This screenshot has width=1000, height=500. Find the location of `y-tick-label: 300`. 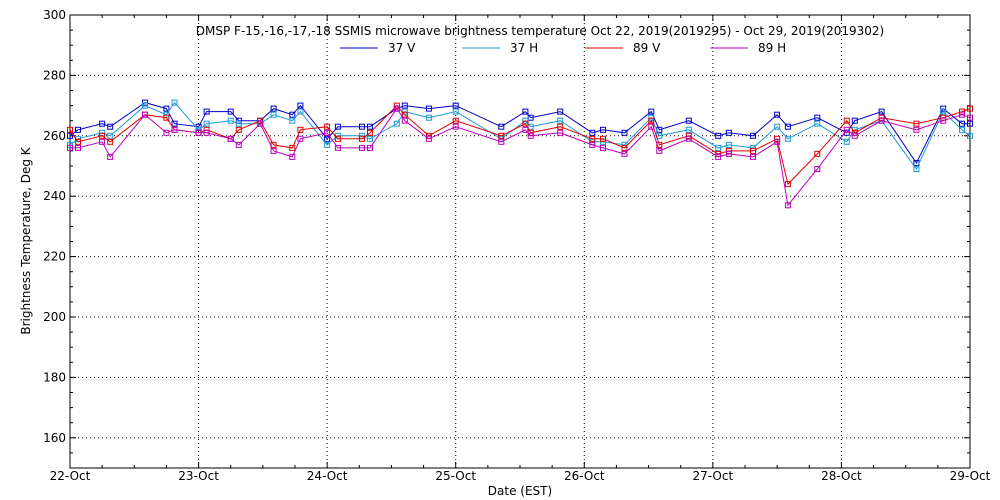

y-tick-label: 300 is located at coordinates (54, 15).